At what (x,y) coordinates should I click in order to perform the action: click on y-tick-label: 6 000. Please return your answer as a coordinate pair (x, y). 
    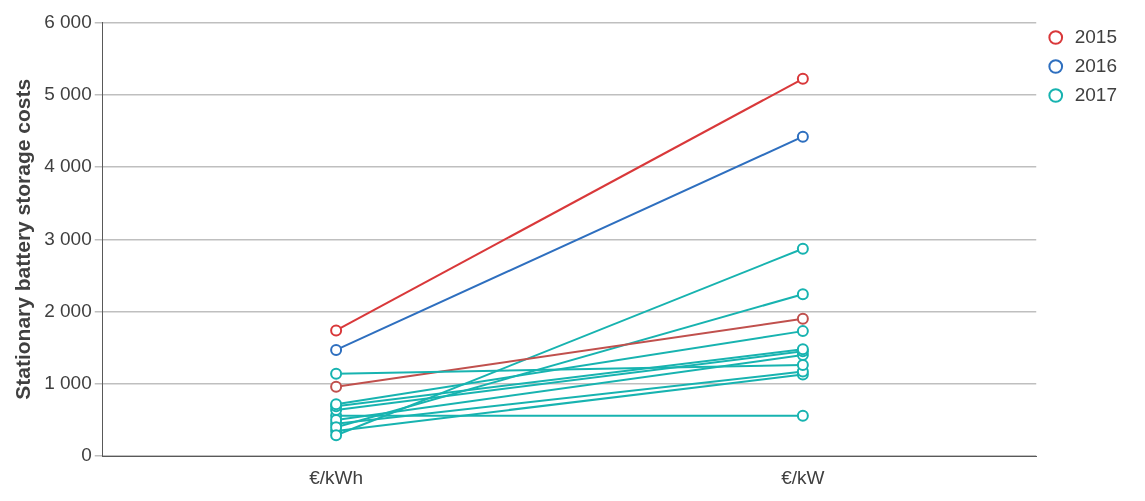
    Looking at the image, I should click on (68, 21).